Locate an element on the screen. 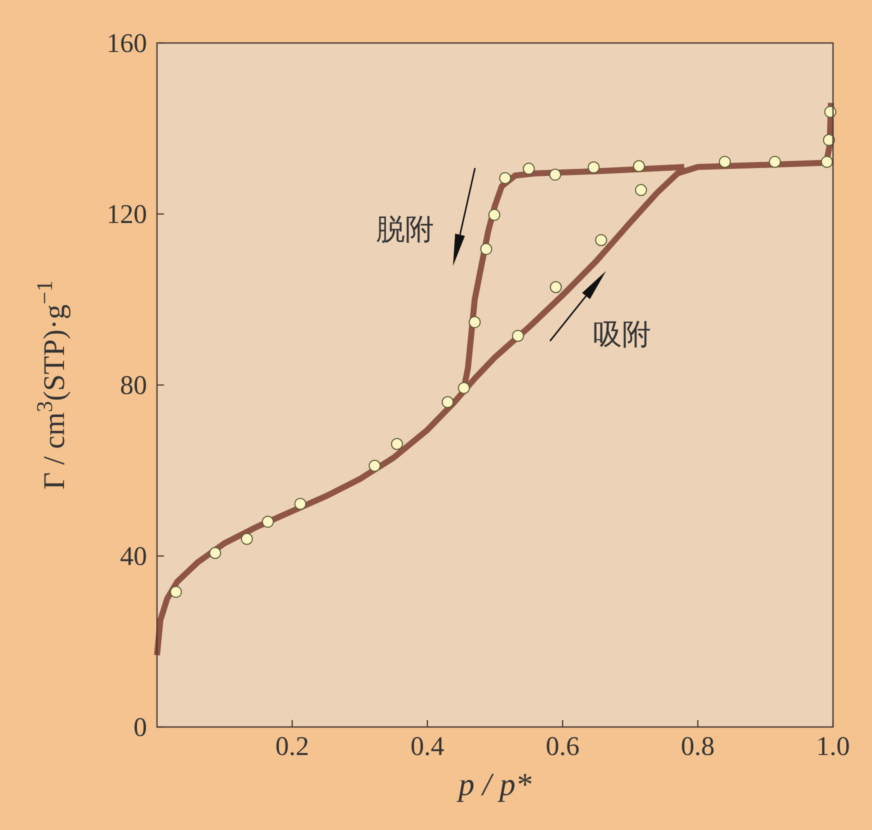  y-tick-label: 80 is located at coordinates (133, 385).